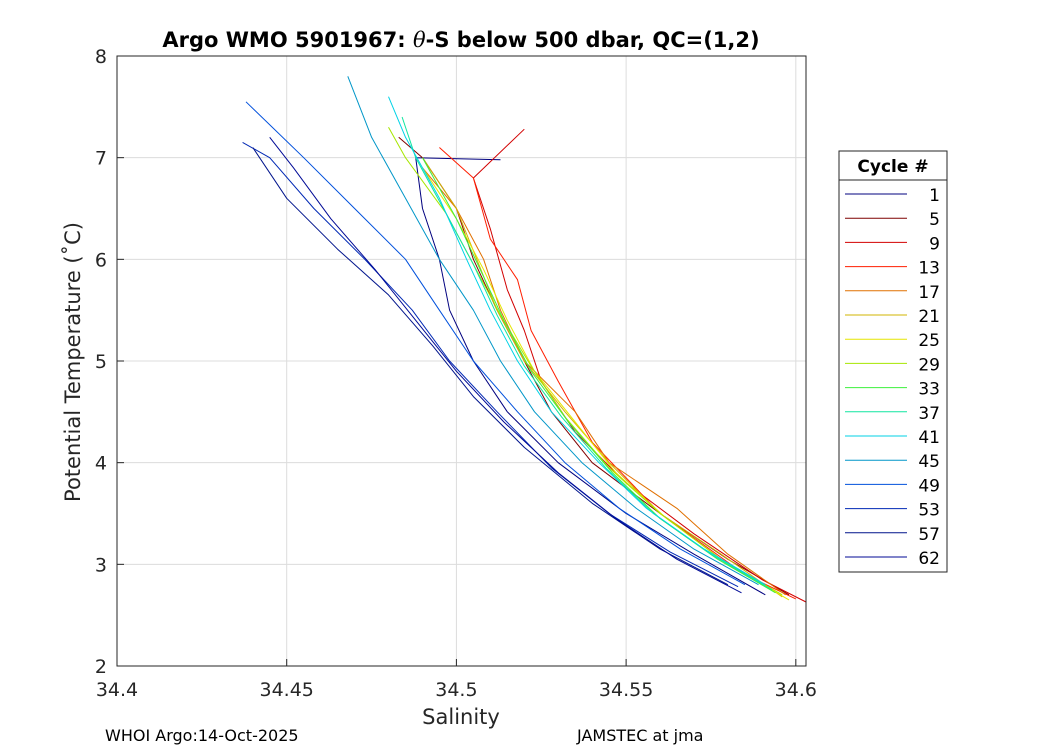 This screenshot has height=750, width=1050. I want to click on footer-left: WHOI Argo:14-Oct-2025, so click(202, 735).